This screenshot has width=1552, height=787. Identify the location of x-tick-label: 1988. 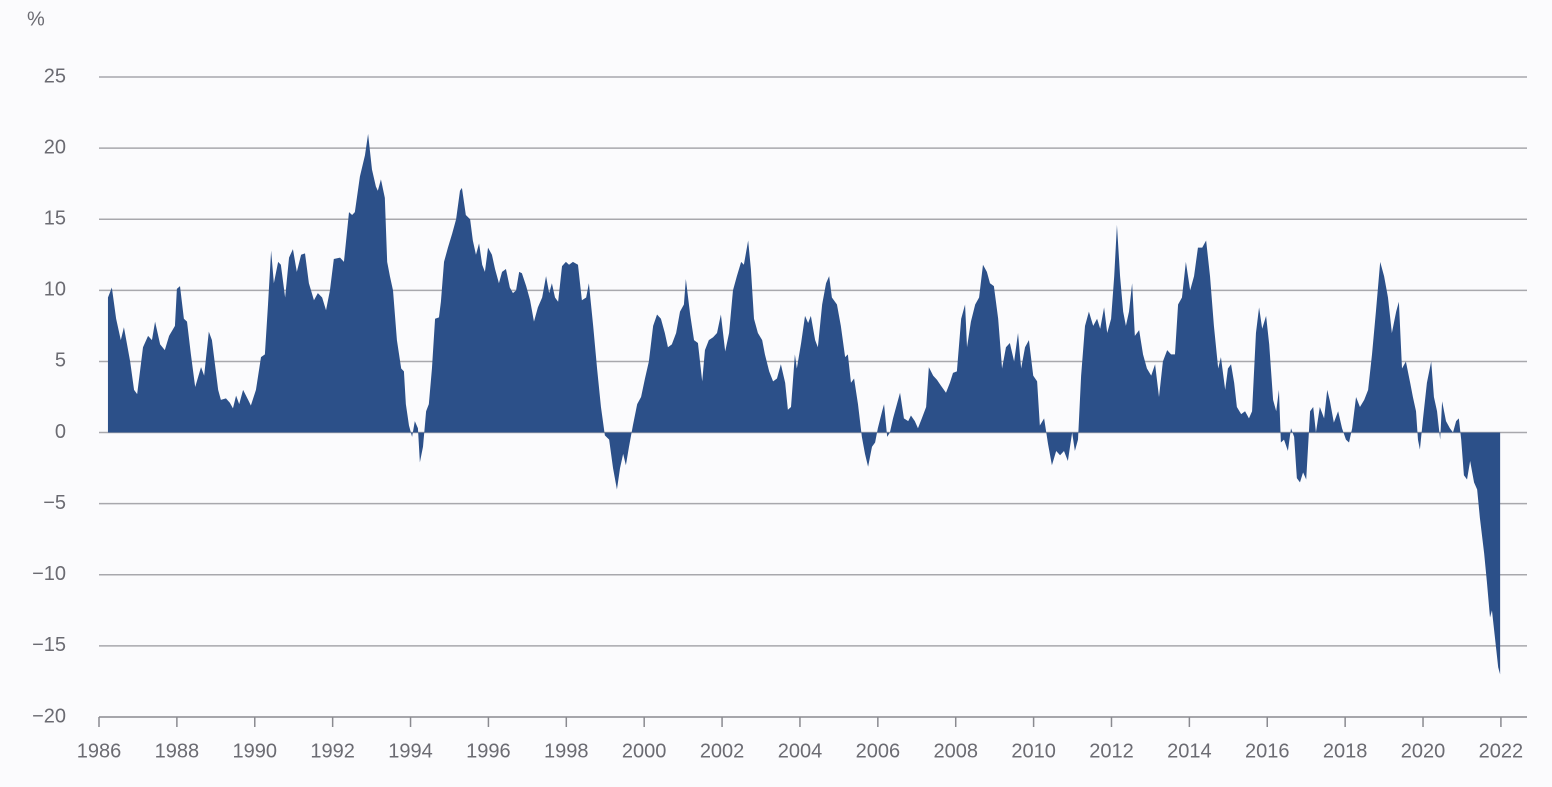
(177, 751).